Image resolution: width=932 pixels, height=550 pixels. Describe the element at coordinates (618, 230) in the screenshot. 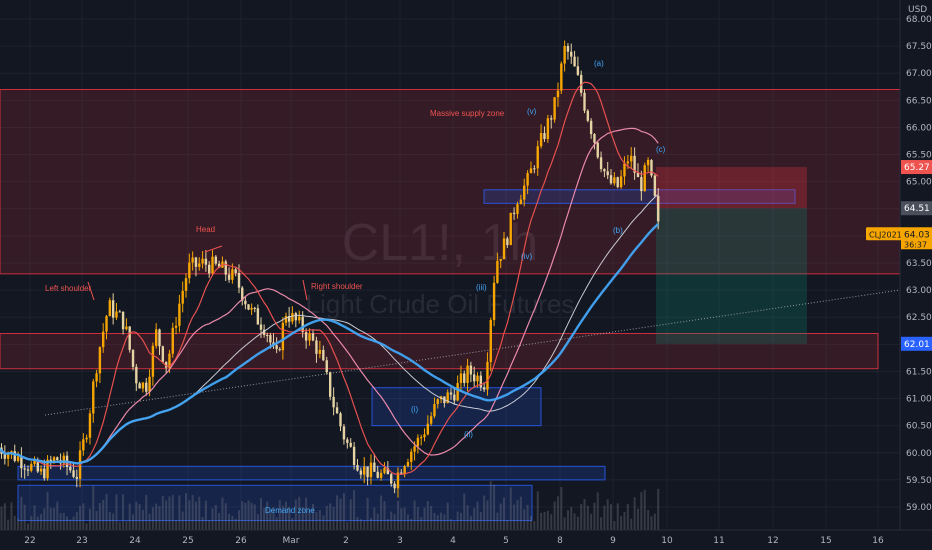

I see `annotation-label: (b)` at that location.